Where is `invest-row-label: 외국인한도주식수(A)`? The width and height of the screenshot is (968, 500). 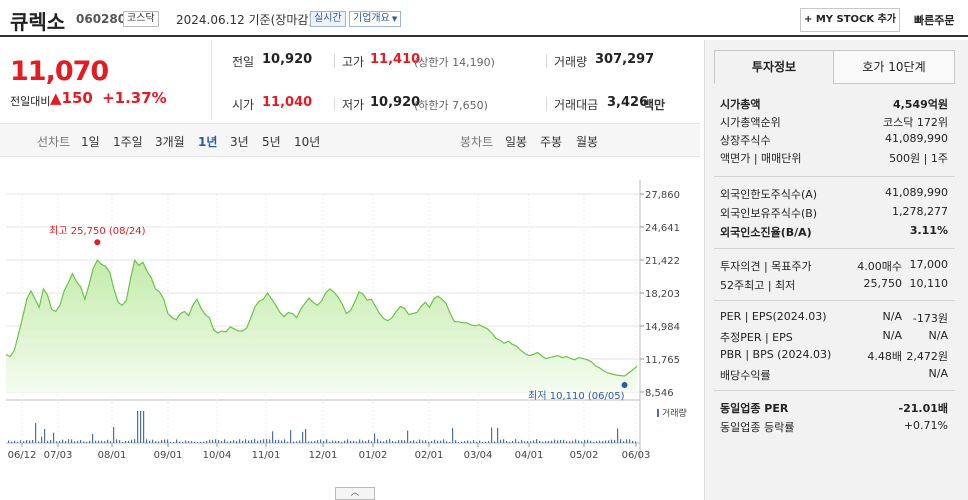 invest-row-label: 외국인한도주식수(A) is located at coordinates (769, 194).